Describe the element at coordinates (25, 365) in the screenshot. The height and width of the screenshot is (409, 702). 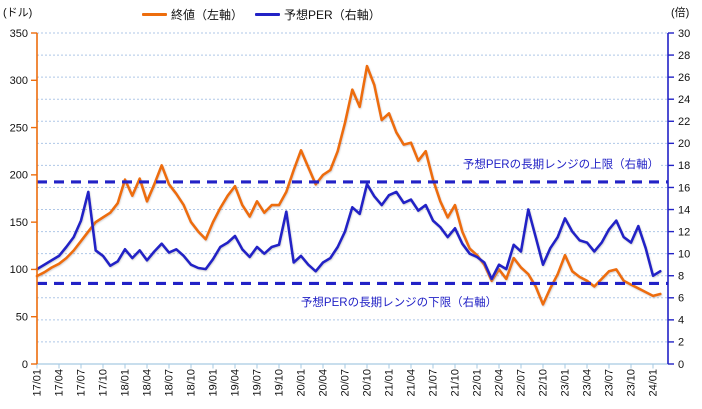
I see `left-tick-label: 0` at that location.